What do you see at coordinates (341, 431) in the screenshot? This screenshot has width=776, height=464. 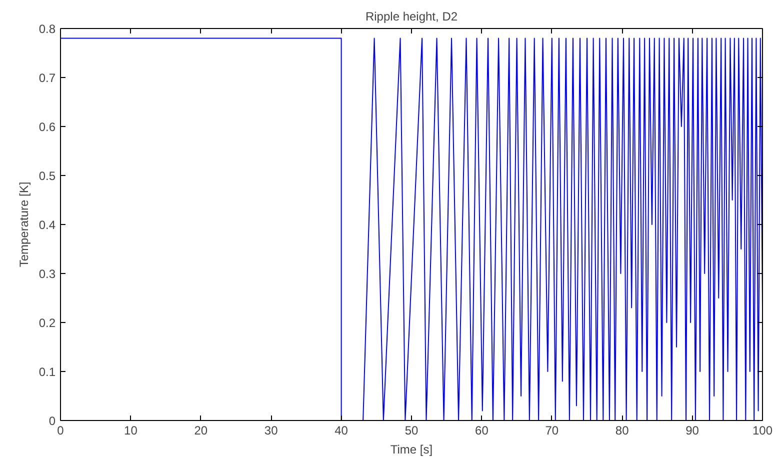 I see `x-tick-label: 40` at bounding box center [341, 431].